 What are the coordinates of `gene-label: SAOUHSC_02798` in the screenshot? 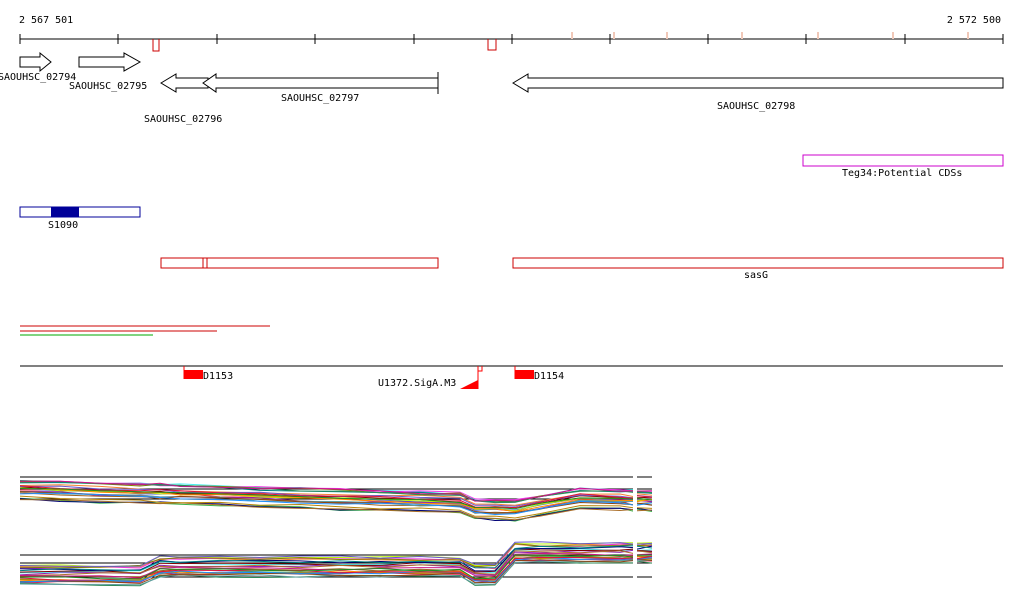 It's located at (756, 106).